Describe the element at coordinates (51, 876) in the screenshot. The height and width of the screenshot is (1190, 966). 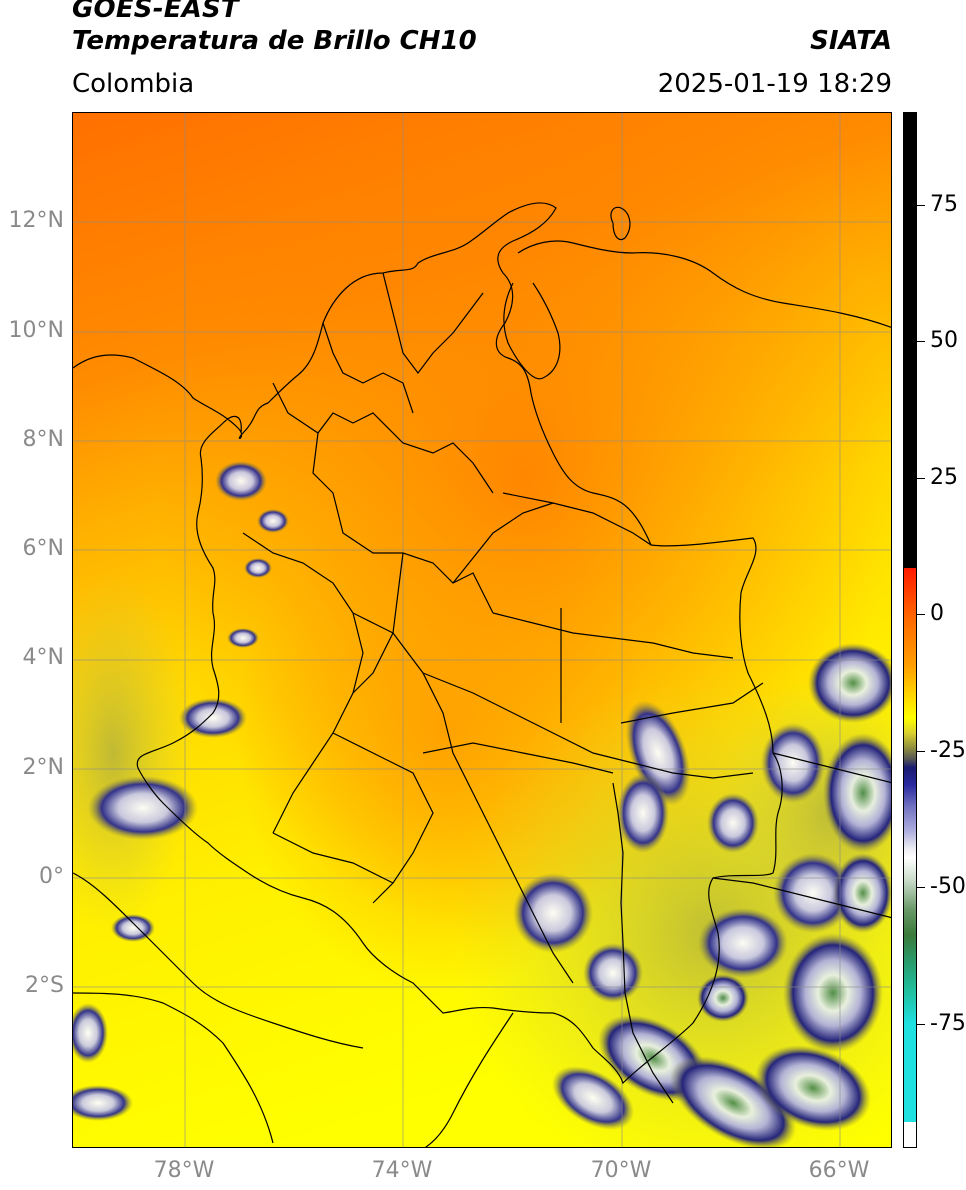
I see `lat-label-0: 0°` at that location.